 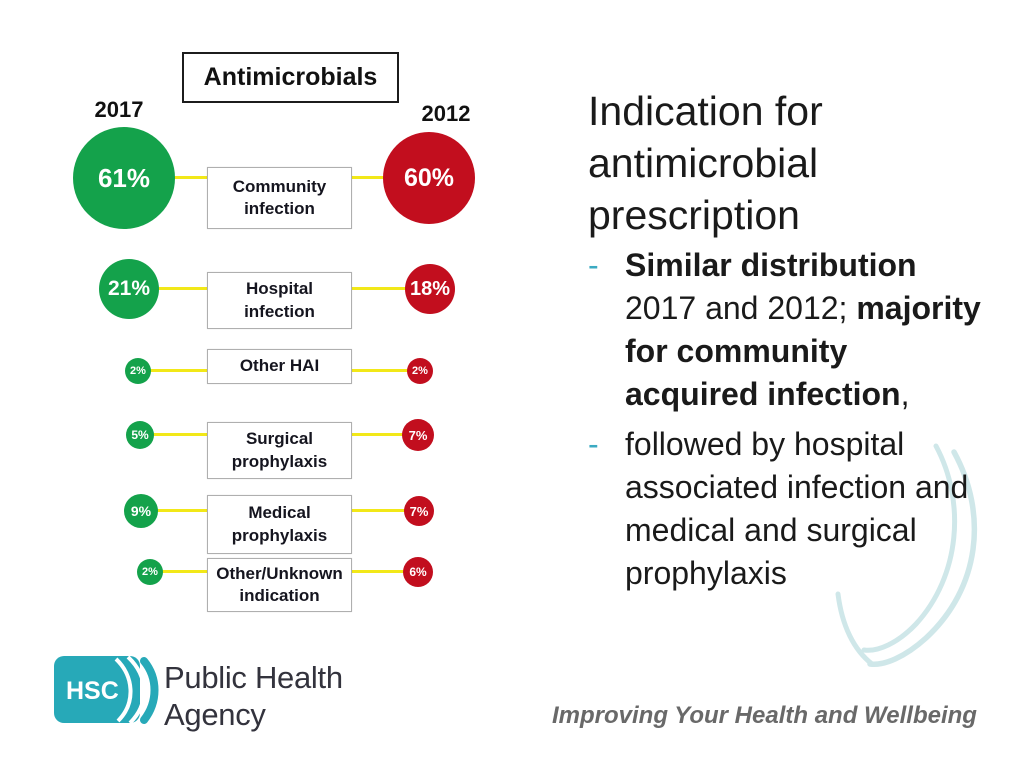 What do you see at coordinates (771, 265) in the screenshot?
I see `bullet-segment: Similar distribution` at bounding box center [771, 265].